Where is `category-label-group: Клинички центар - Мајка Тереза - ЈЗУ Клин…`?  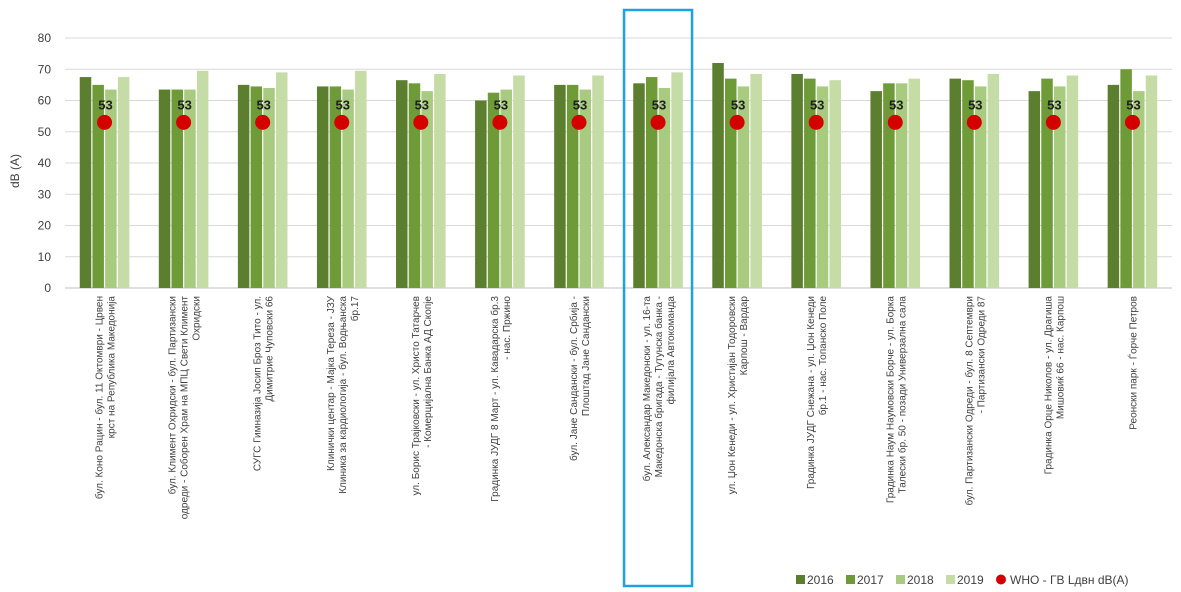
category-label-group: Клинички центар - Мајка Тереза - ЈЗУ Клин… is located at coordinates (343, 394).